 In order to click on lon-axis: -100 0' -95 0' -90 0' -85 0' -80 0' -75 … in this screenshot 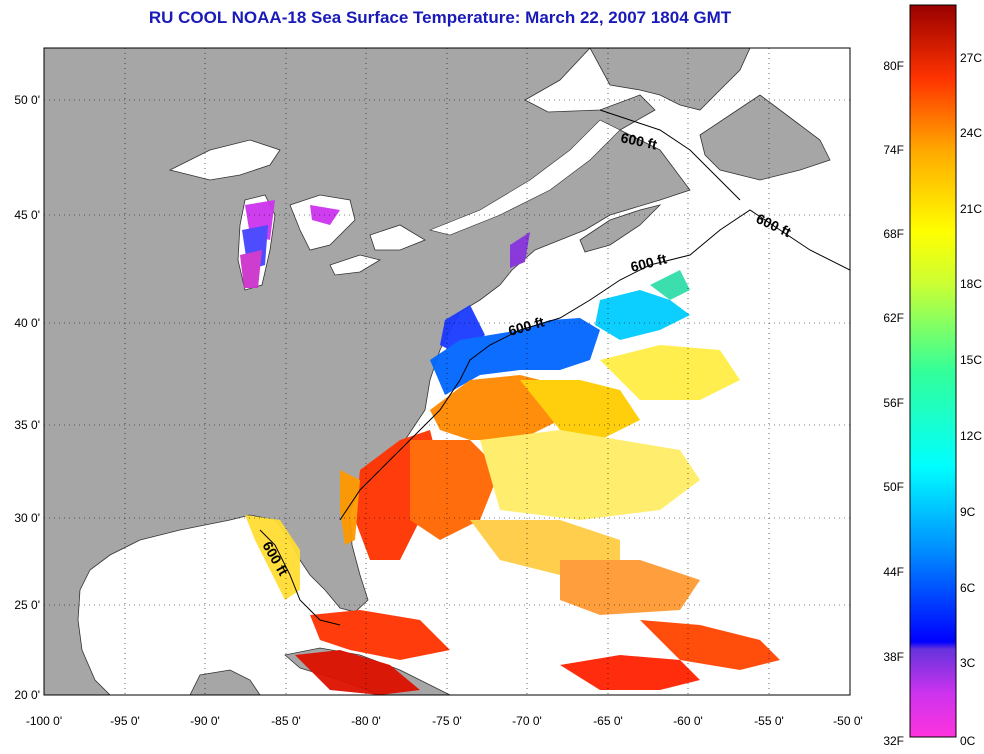, I will do `click(444, 721)`.